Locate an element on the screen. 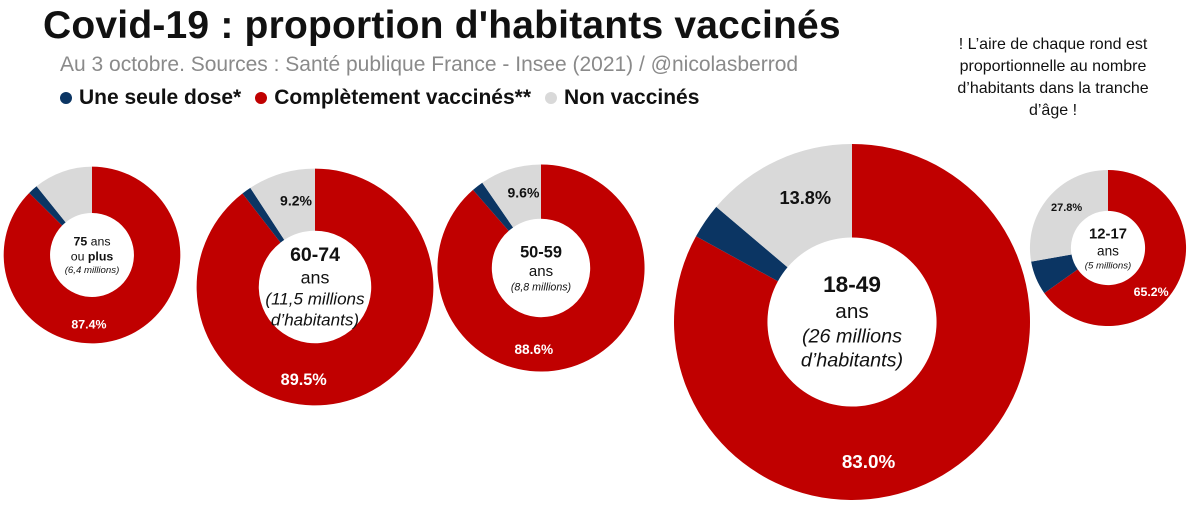  label-fully: 88.6% is located at coordinates (533, 349).